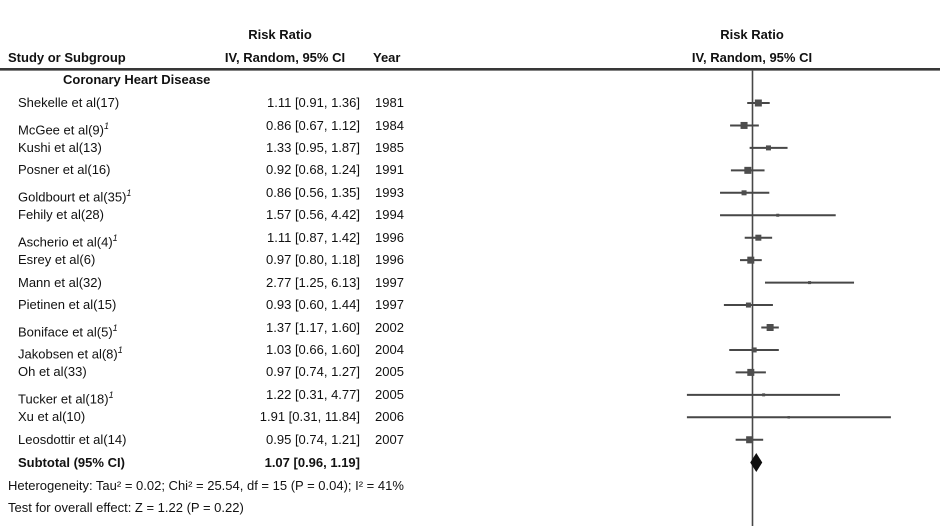 The height and width of the screenshot is (526, 940). Describe the element at coordinates (313, 192) in the screenshot. I see `estimate-label: 0.86 [0.56, 1.35]` at that location.